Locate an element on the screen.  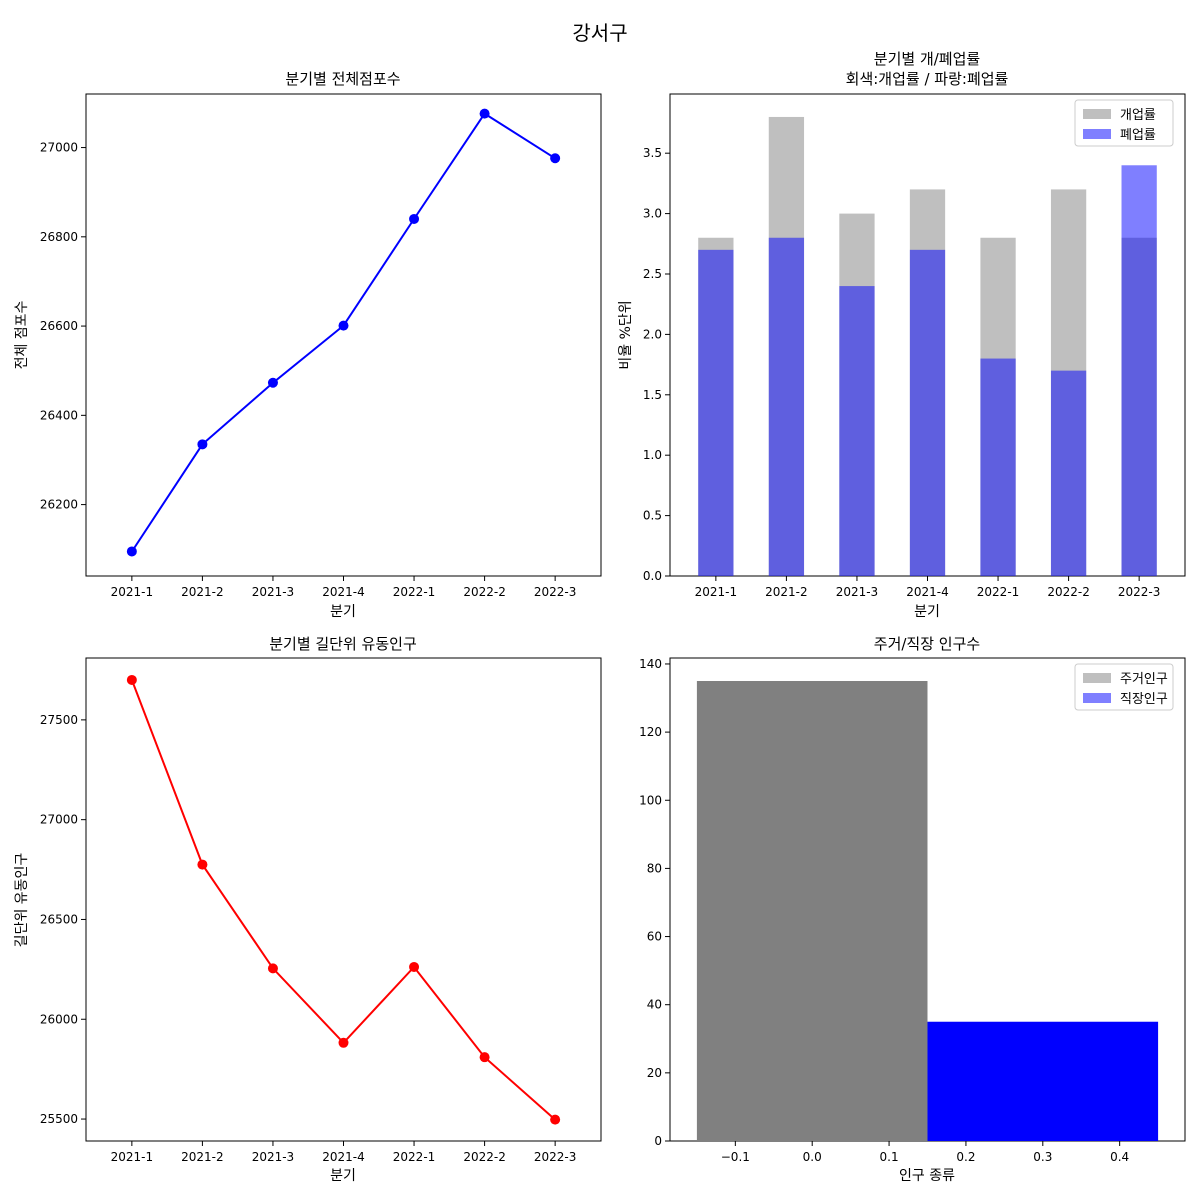
x-axis-label: 인구 종류 is located at coordinates (927, 1176).